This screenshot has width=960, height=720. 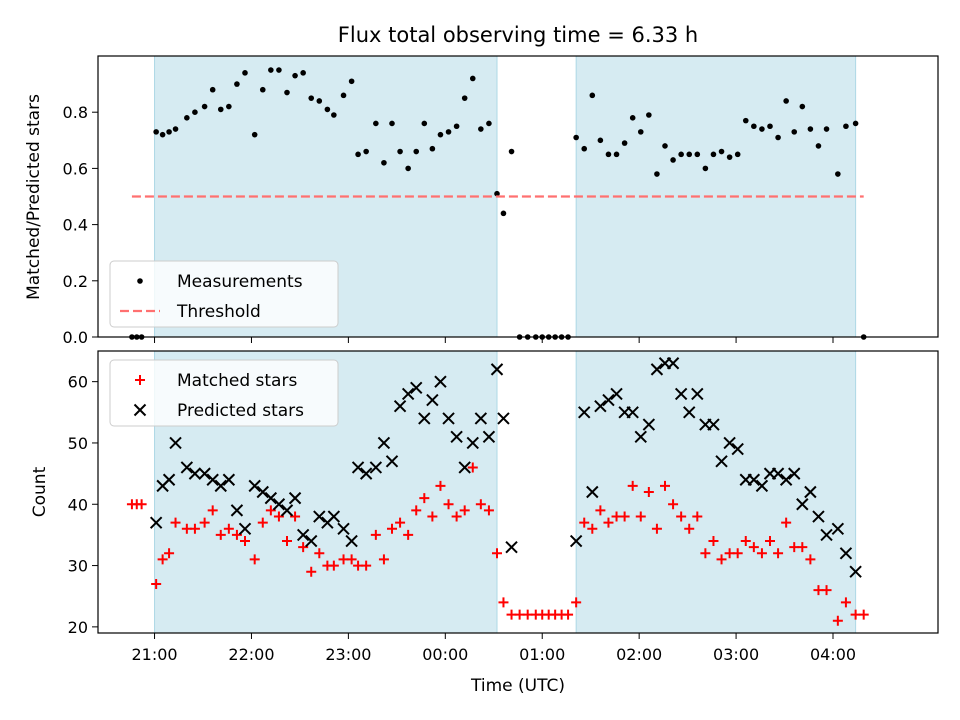 I want to click on x-tick-label-3: 00:00, so click(x=445, y=654).